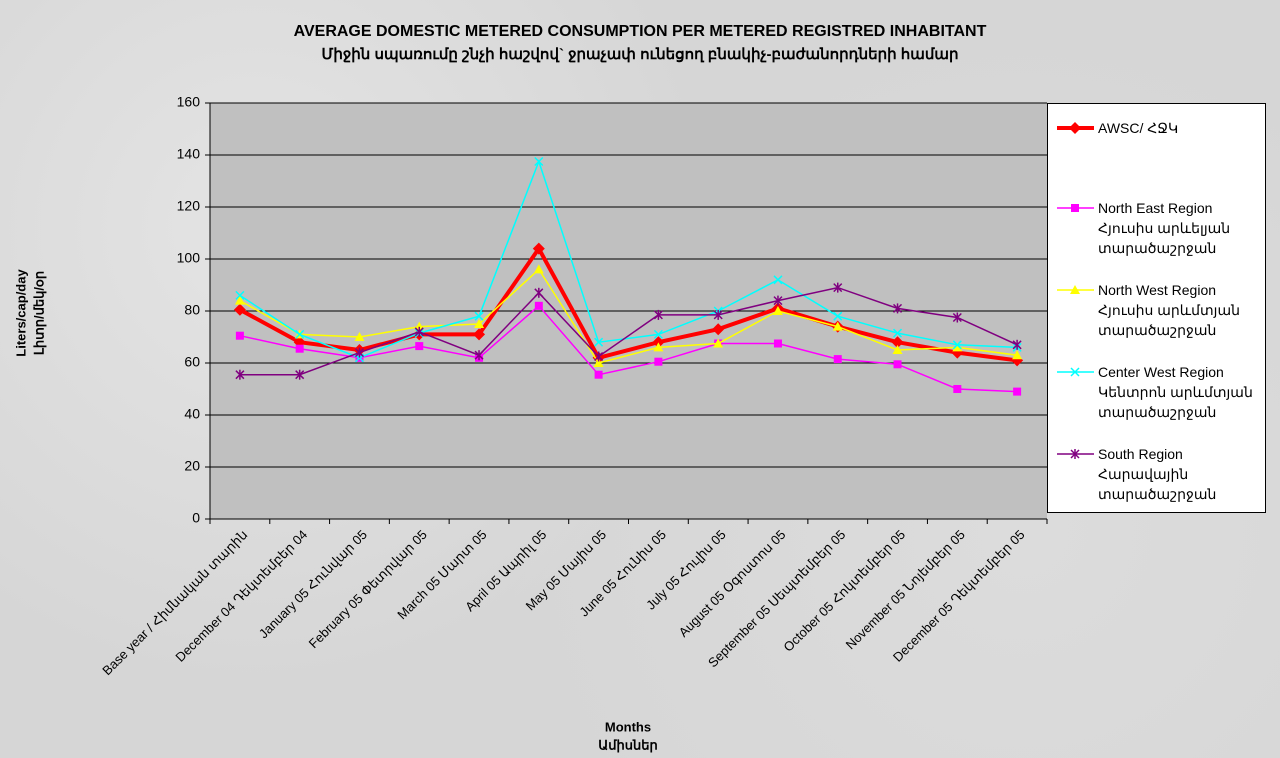 Image resolution: width=1280 pixels, height=758 pixels. I want to click on x-tick-label: August 05 Օգոստոս 05, so click(732, 583).